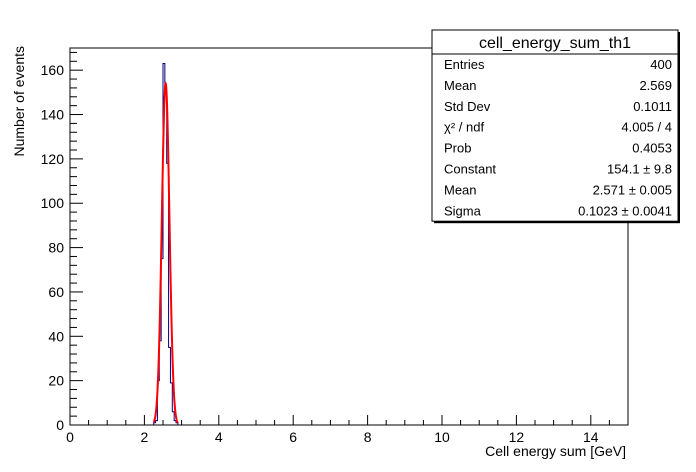  I want to click on x-tick-label: 10, so click(442, 437).